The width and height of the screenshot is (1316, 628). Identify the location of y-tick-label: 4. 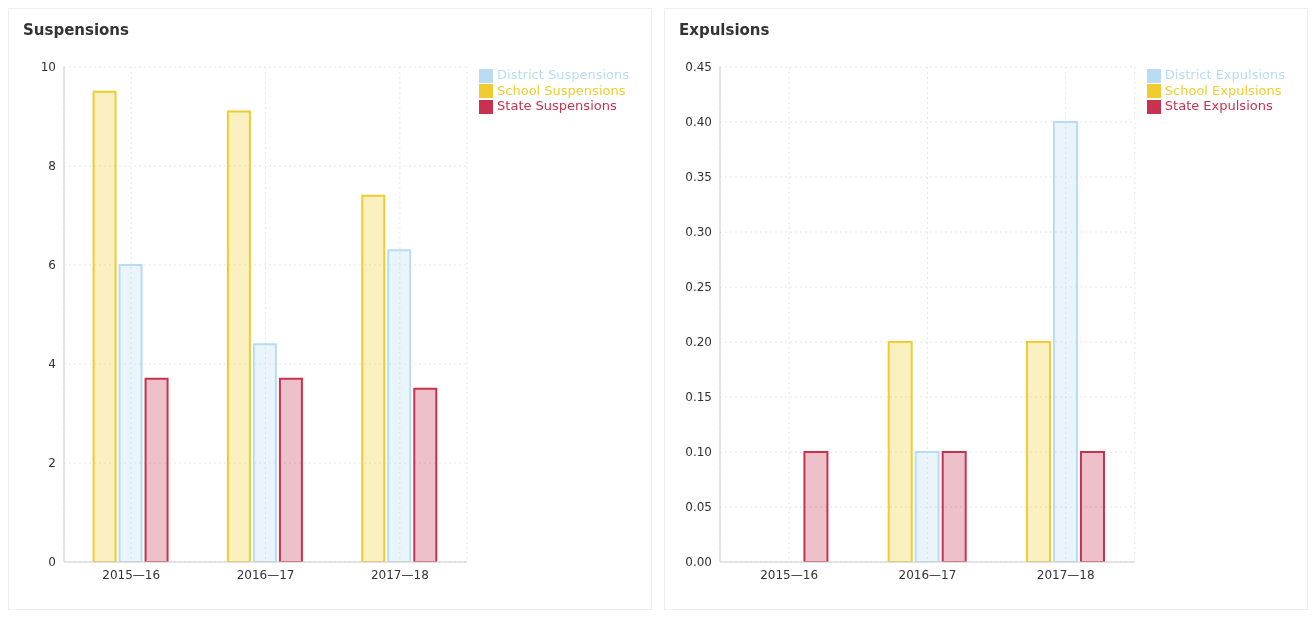
(52, 364).